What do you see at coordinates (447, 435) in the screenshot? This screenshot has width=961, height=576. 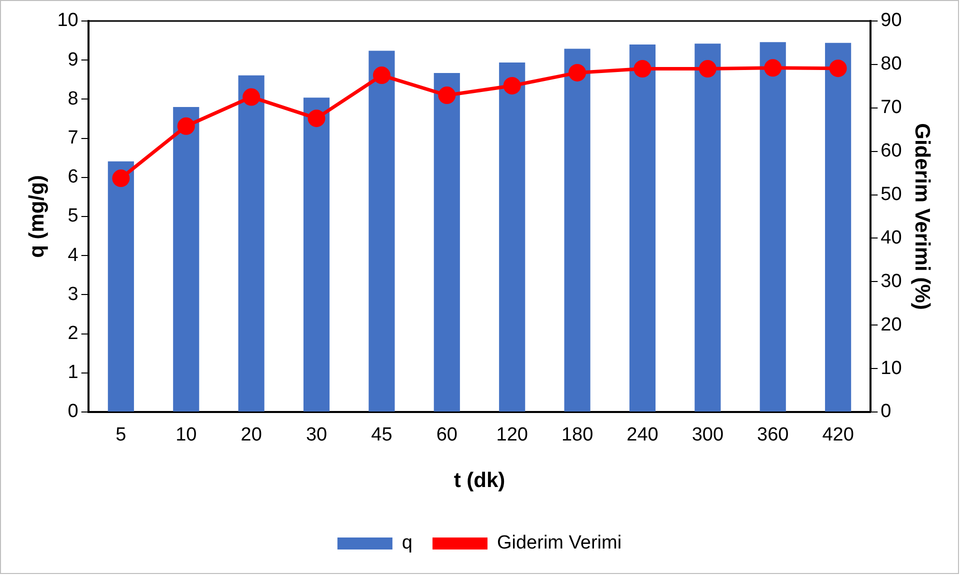 I see `x-tick-label: 60` at bounding box center [447, 435].